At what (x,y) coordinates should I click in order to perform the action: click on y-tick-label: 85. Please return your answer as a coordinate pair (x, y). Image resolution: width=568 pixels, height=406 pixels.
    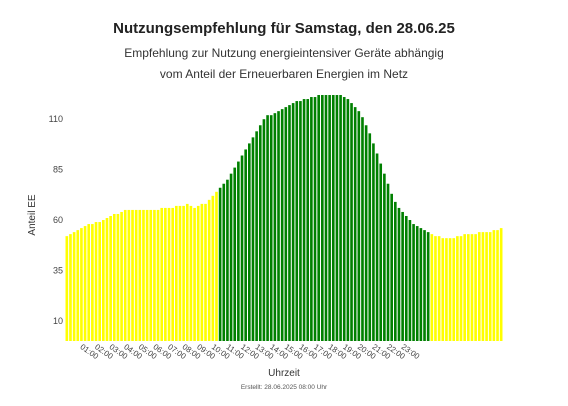
    Looking at the image, I should click on (58, 170).